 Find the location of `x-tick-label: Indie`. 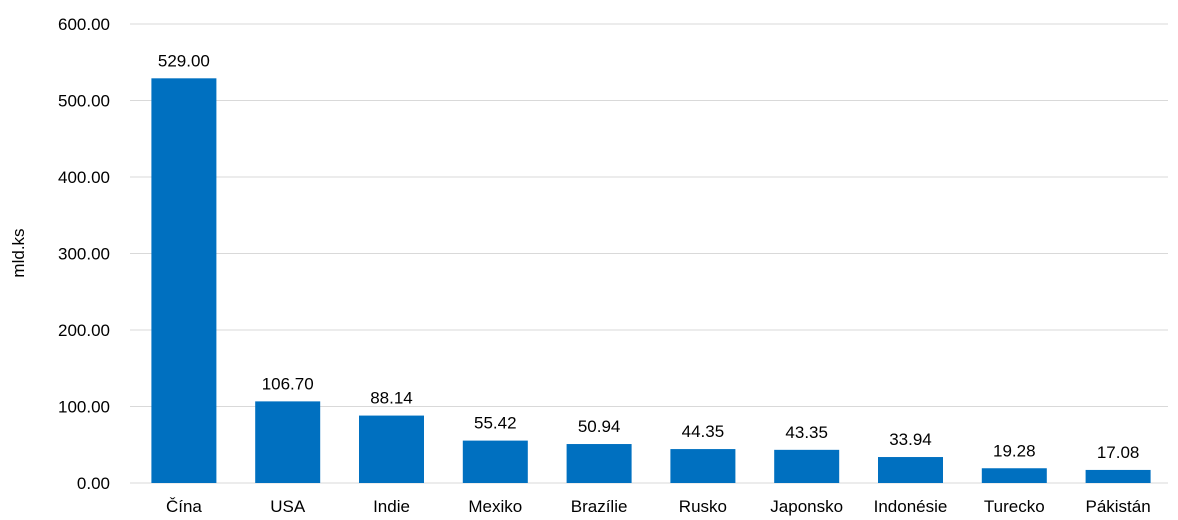

x-tick-label: Indie is located at coordinates (391, 506).